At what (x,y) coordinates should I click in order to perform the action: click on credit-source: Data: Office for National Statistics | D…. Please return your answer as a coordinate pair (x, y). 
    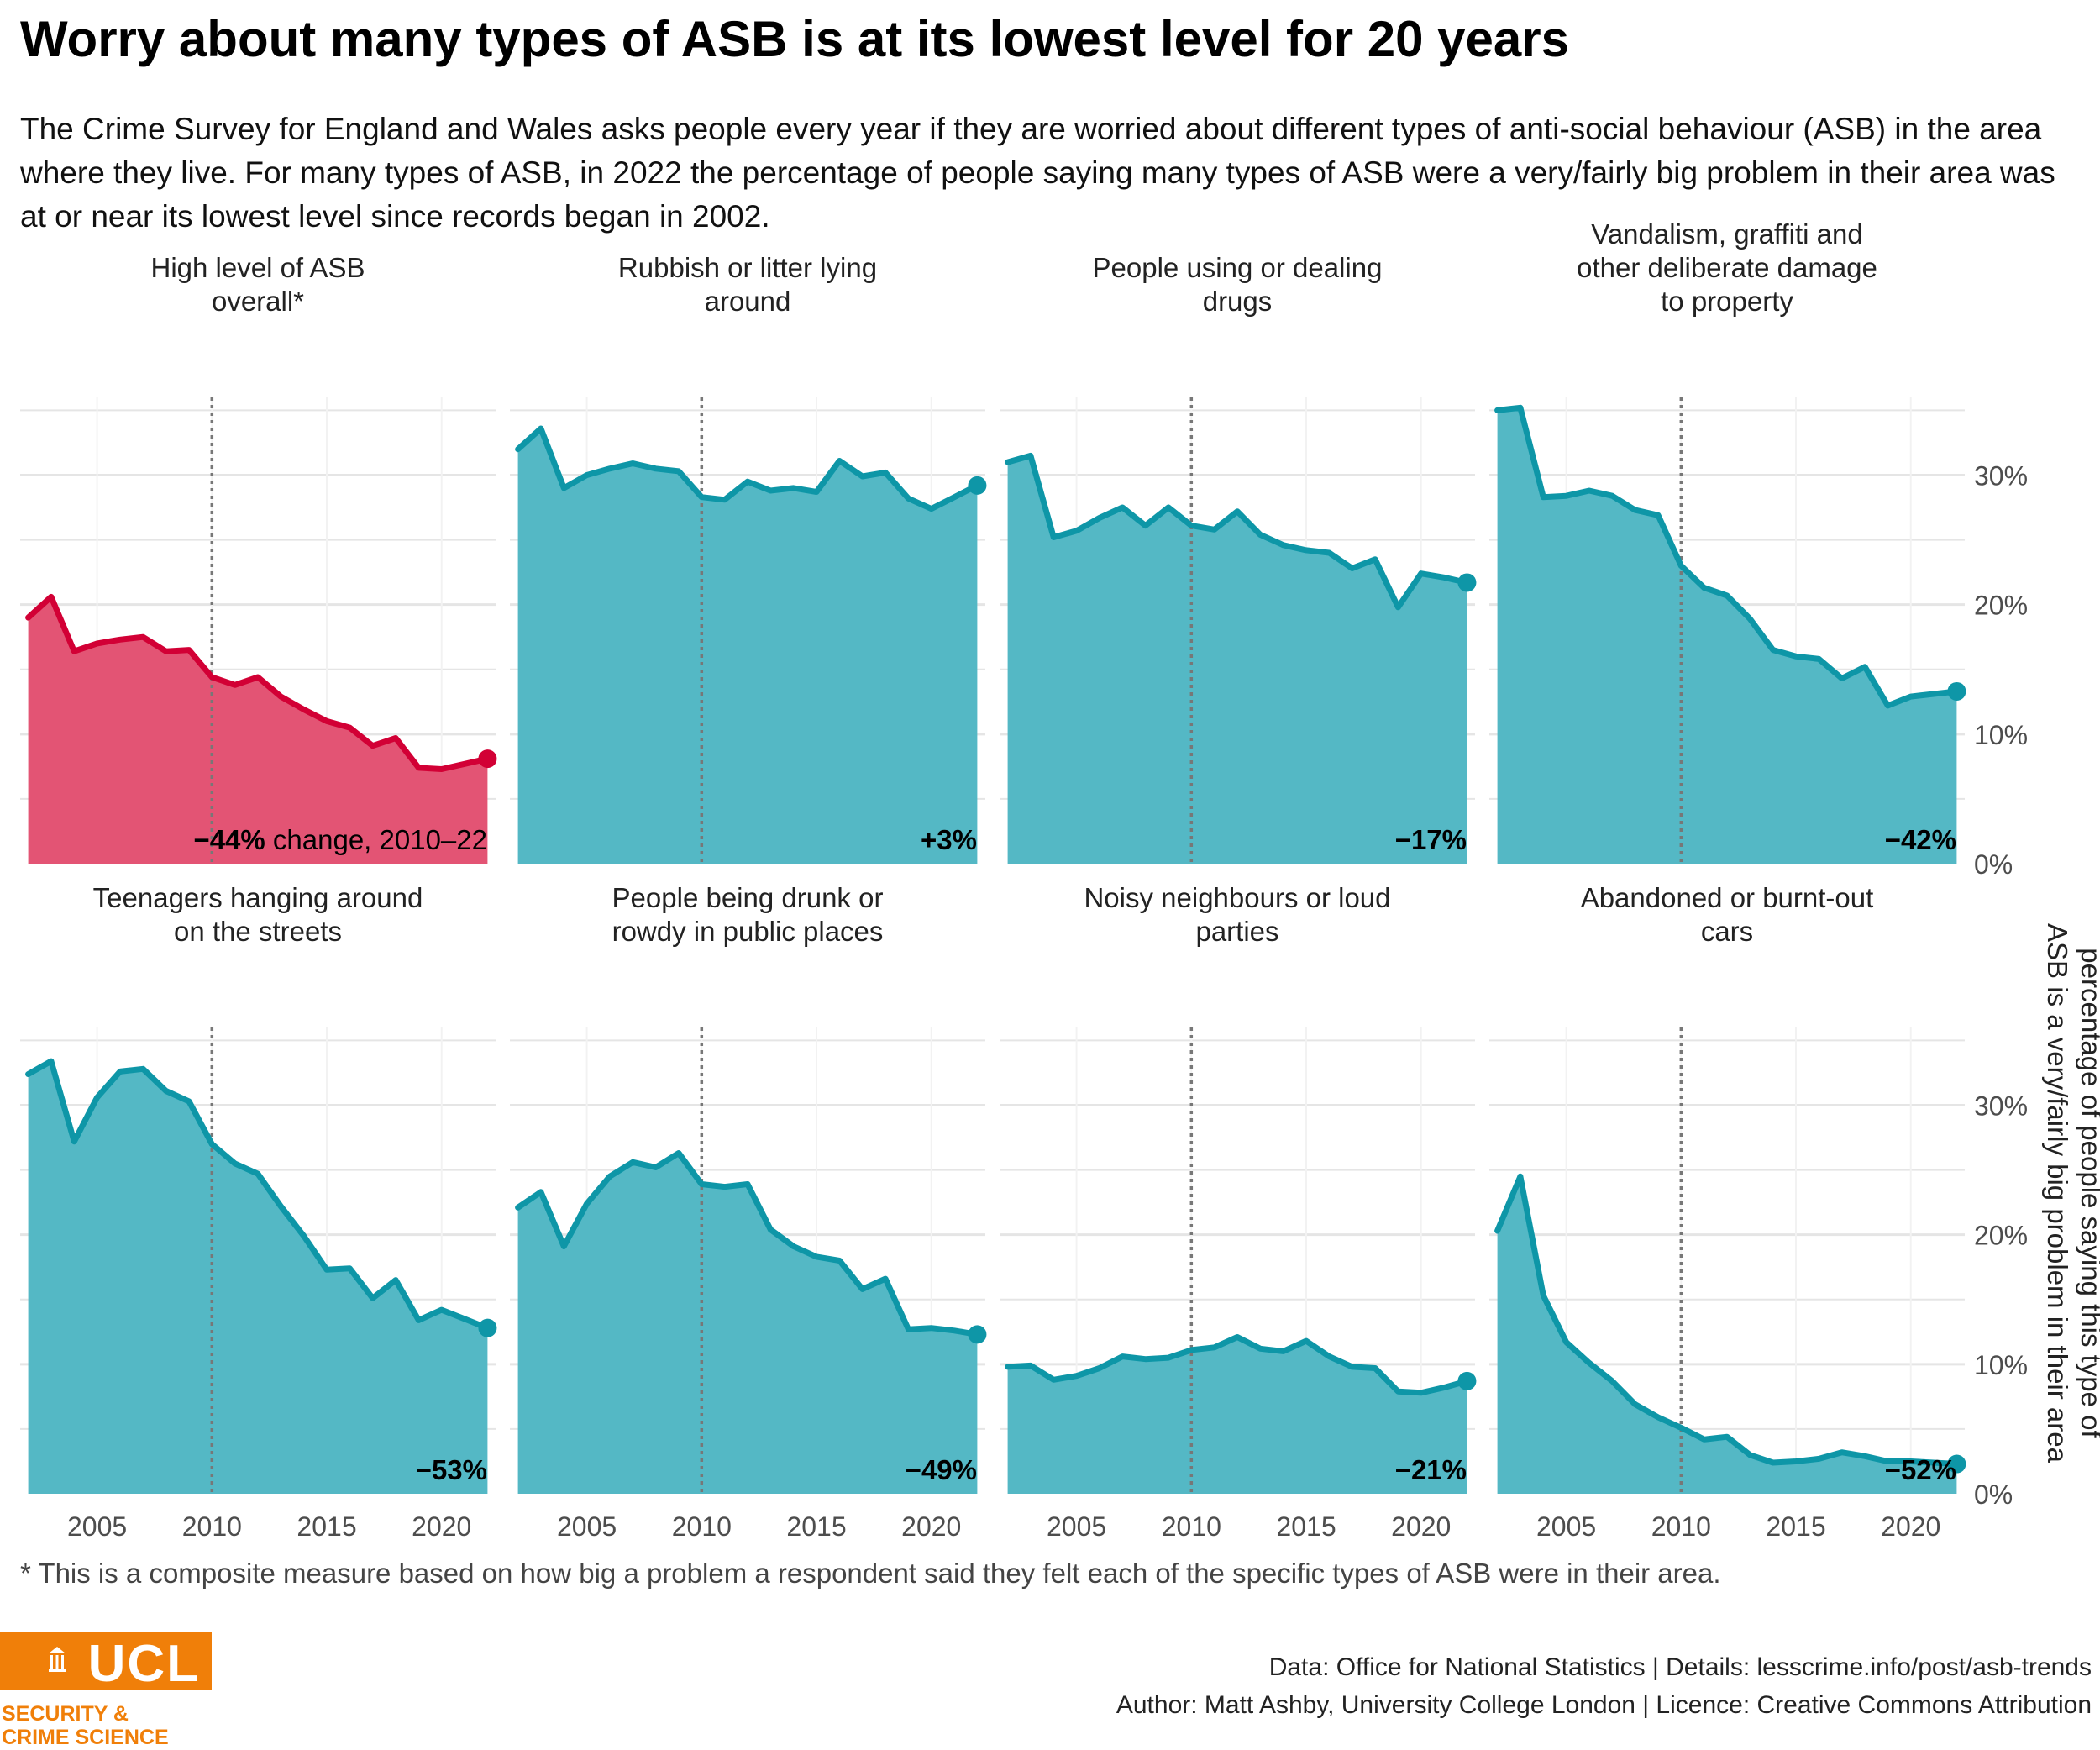
    Looking at the image, I should click on (1680, 1667).